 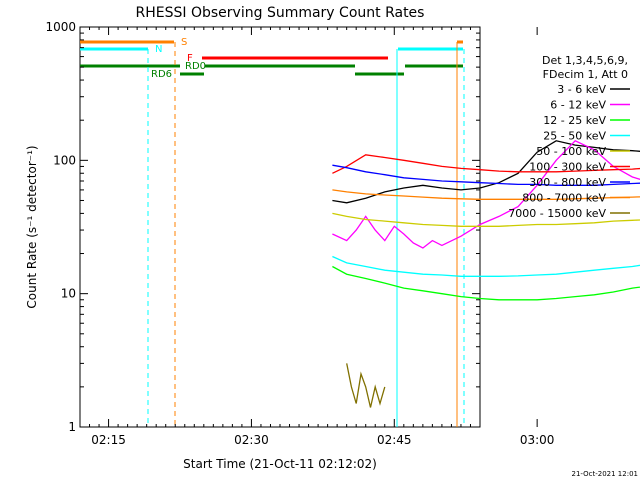 I want to click on flag-label-rd6: RD6, so click(x=161, y=74).